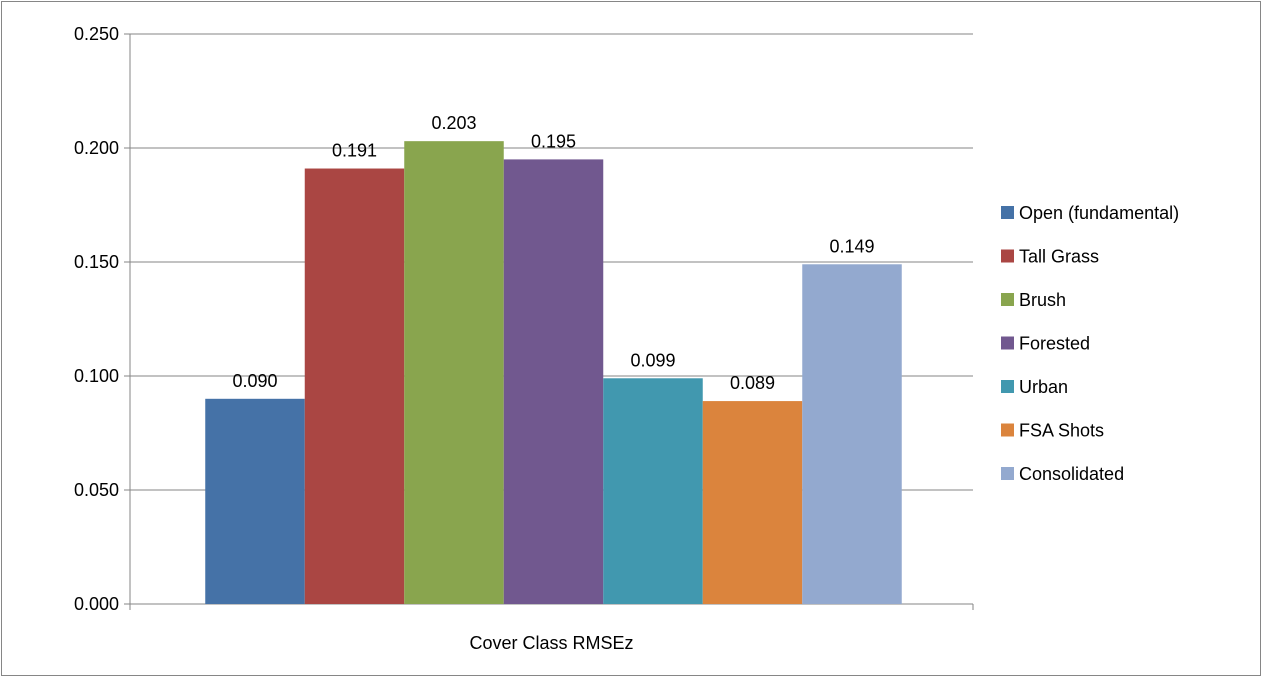  What do you see at coordinates (354, 151) in the screenshot?
I see `data-label: 0.191` at bounding box center [354, 151].